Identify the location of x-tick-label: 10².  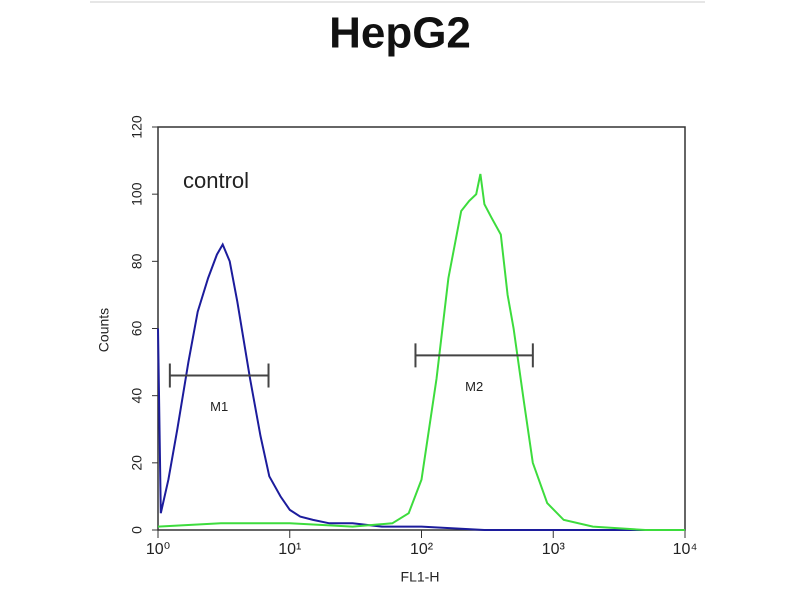
(422, 549).